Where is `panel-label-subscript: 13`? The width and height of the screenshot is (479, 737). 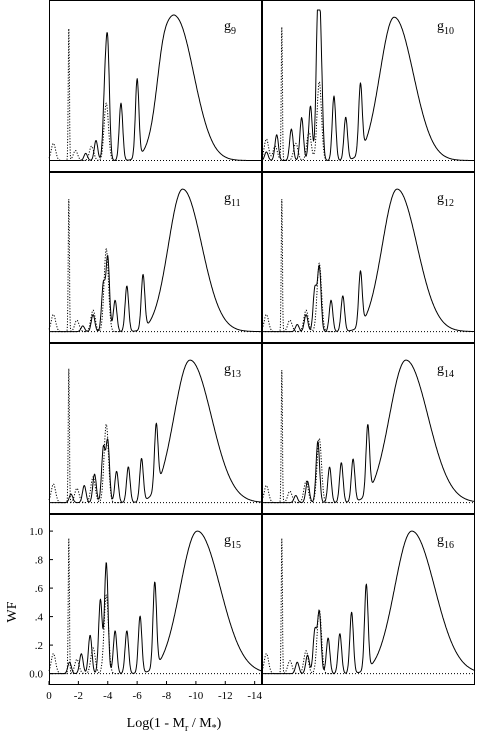 panel-label-subscript: 13 is located at coordinates (236, 374).